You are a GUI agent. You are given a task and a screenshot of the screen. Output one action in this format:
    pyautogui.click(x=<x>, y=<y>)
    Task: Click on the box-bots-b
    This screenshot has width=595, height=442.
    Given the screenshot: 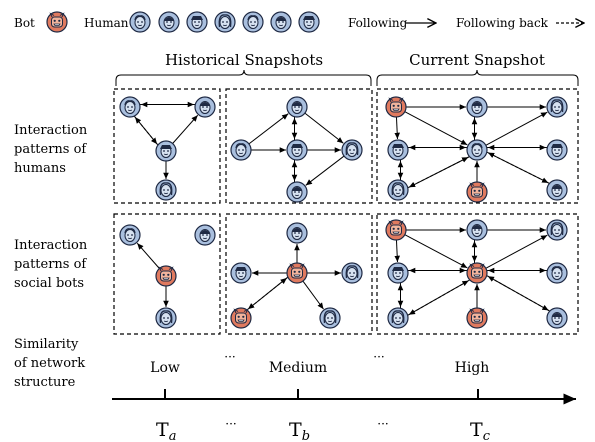 What is the action you would take?
    pyautogui.click(x=299, y=274)
    